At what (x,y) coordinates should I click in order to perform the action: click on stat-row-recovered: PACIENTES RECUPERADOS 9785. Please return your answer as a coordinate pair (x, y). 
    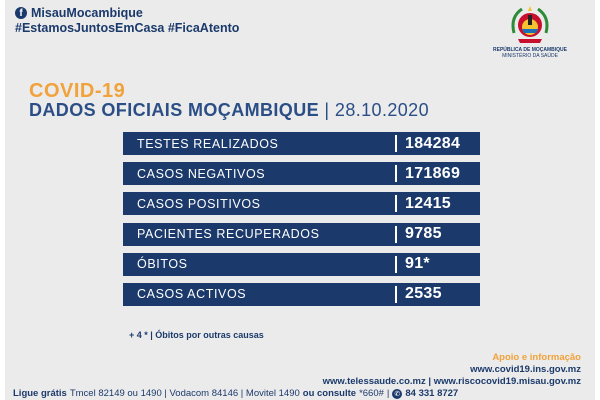
    Looking at the image, I should click on (301, 234).